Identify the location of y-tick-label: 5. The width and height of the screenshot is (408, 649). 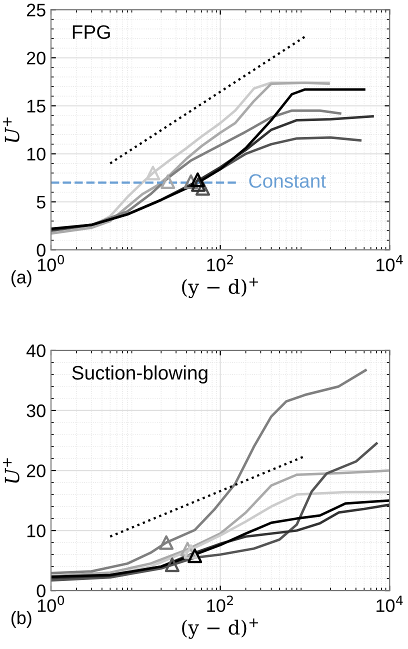
(41, 202).